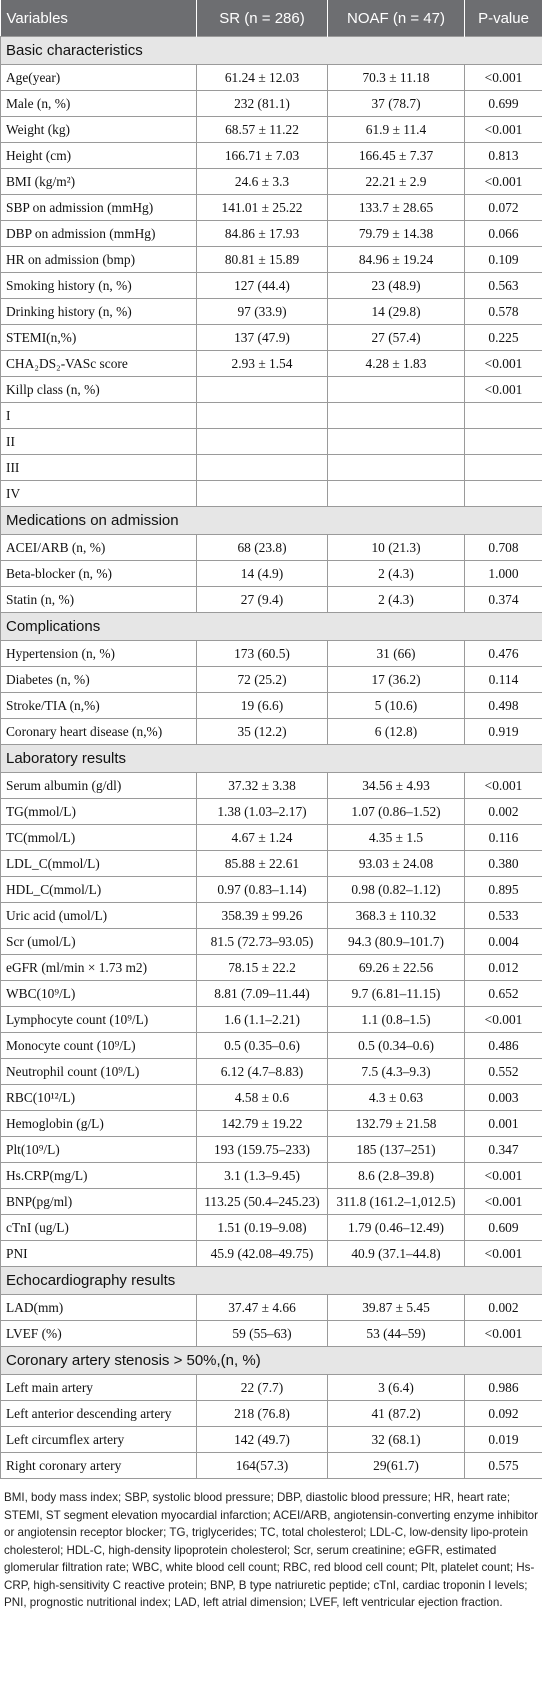 Image resolution: width=542 pixels, height=1700 pixels. What do you see at coordinates (262, 285) in the screenshot?
I see `cell: 127 (44.4)` at bounding box center [262, 285].